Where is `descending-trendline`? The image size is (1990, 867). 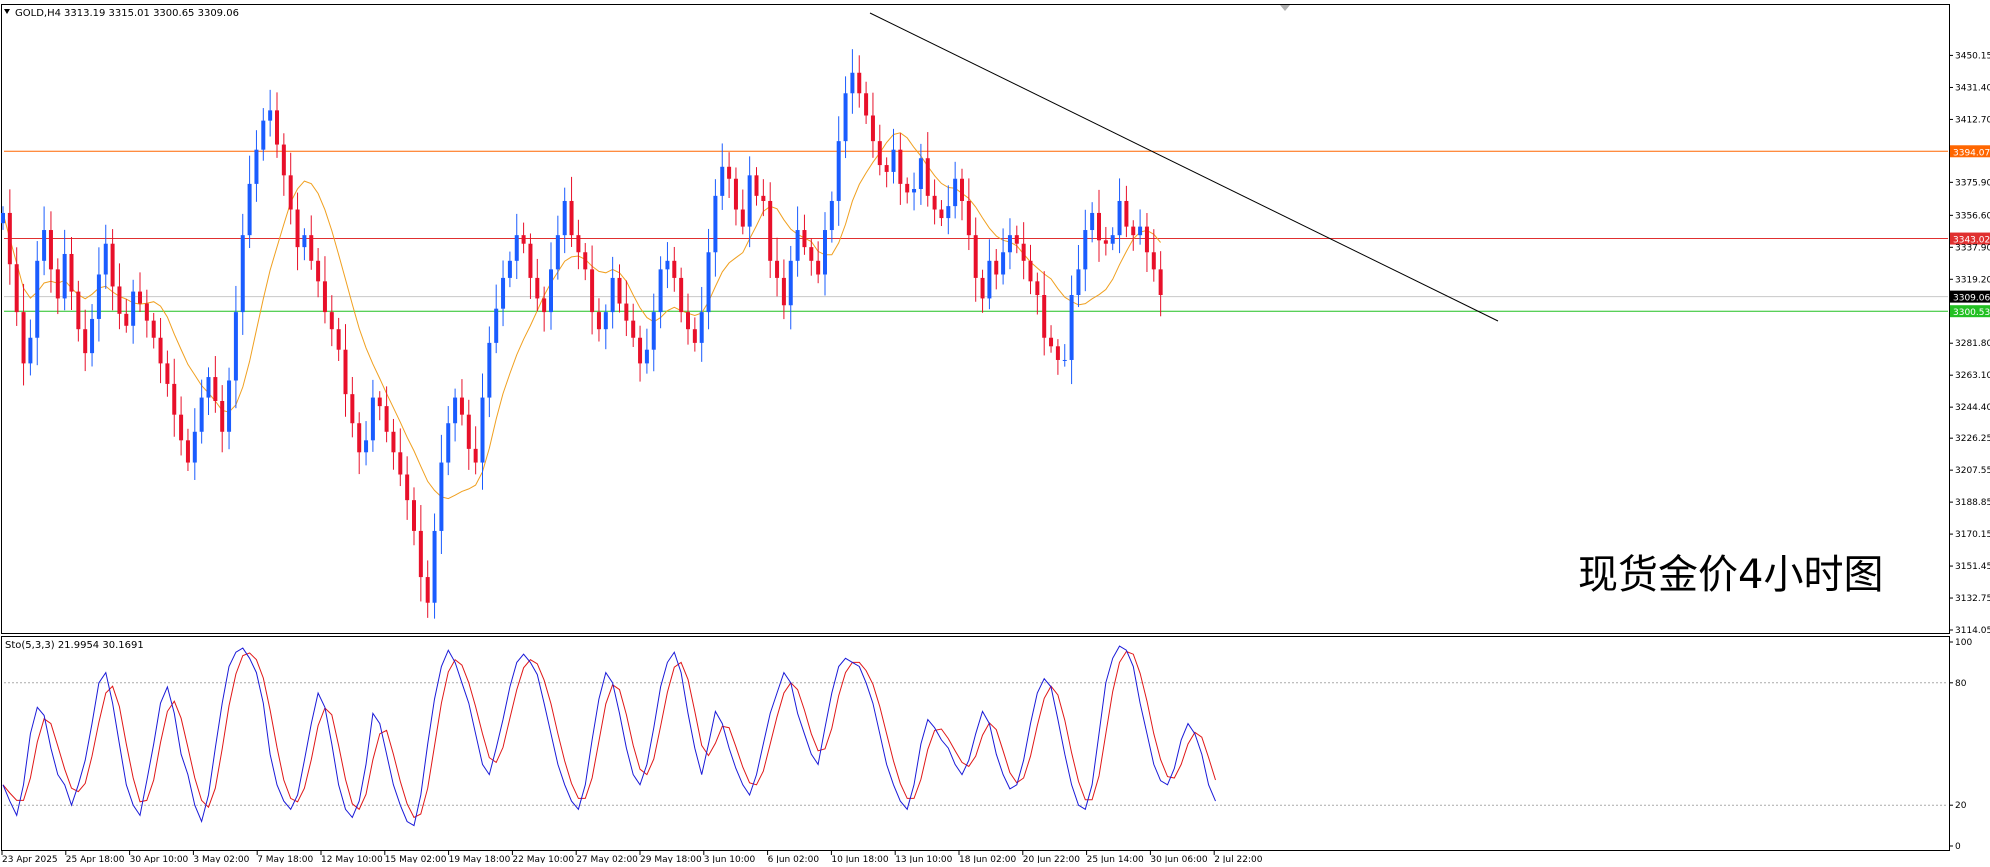 descending-trendline is located at coordinates (1184, 167).